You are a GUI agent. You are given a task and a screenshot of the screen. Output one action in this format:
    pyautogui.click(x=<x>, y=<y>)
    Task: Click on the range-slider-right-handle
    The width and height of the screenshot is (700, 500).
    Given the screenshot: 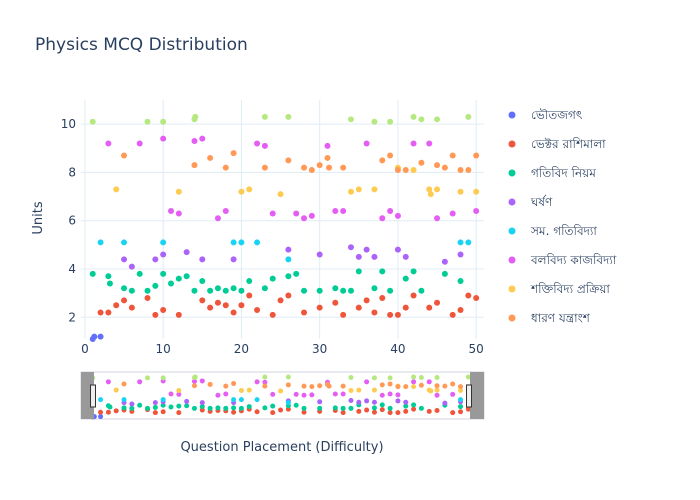 What is the action you would take?
    pyautogui.click(x=469, y=396)
    